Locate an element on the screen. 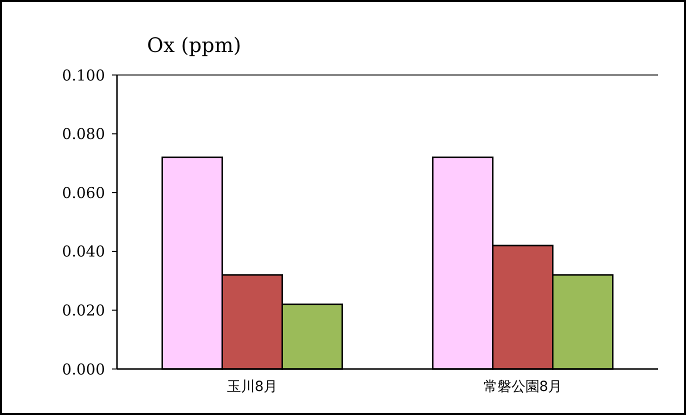 The width and height of the screenshot is (686, 415). x-tick-label: 常磐公園8月 is located at coordinates (522, 387).